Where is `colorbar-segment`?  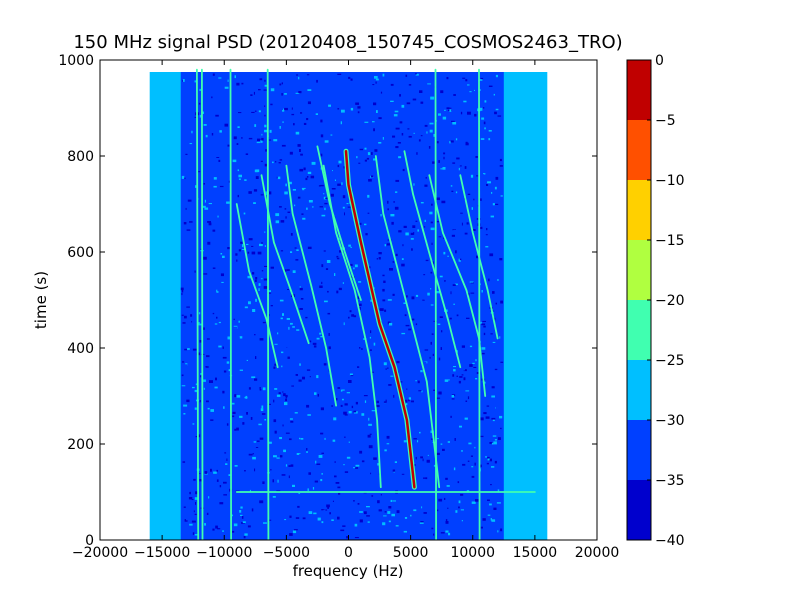
colorbar-segment is located at coordinates (639, 270).